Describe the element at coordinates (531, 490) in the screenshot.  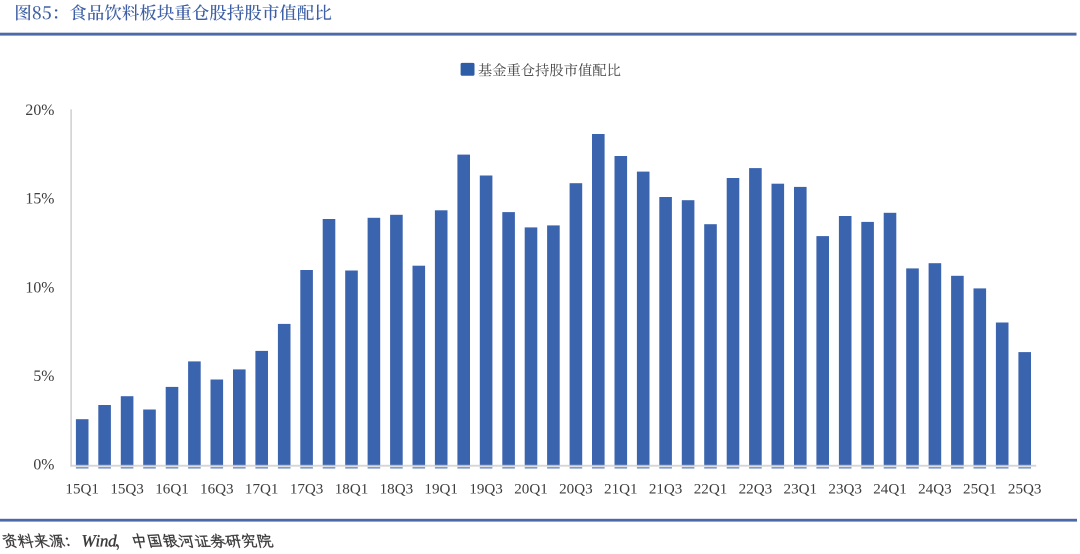
I see `svg-text: 20Q1` at that location.